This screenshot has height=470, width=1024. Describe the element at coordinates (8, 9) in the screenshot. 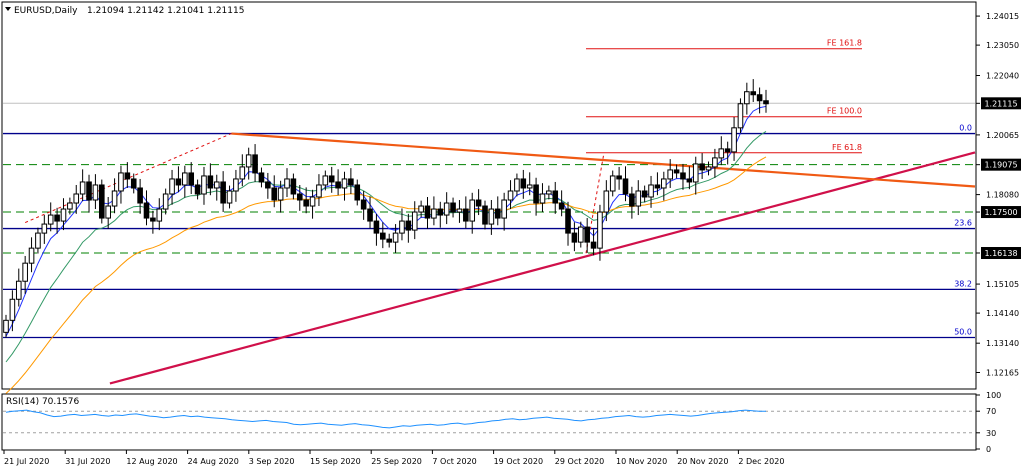

I see `symbol-dropdown-icon` at that location.